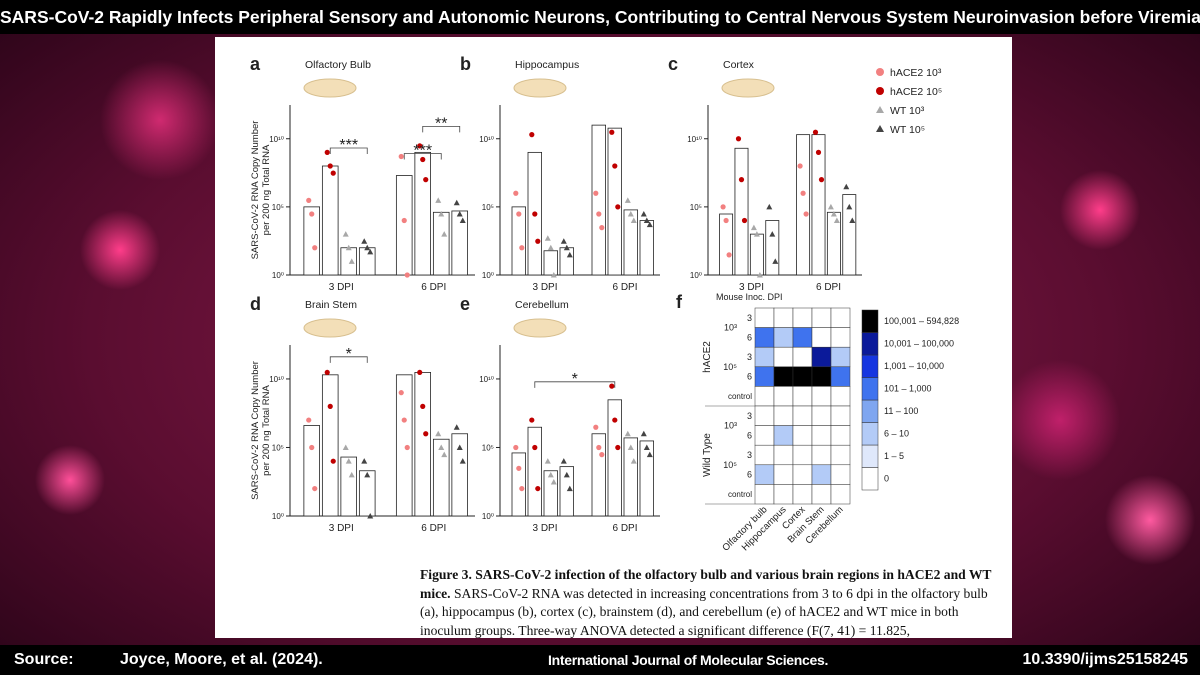 This screenshot has height=675, width=1200. I want to click on row-label: 6, so click(749, 377).